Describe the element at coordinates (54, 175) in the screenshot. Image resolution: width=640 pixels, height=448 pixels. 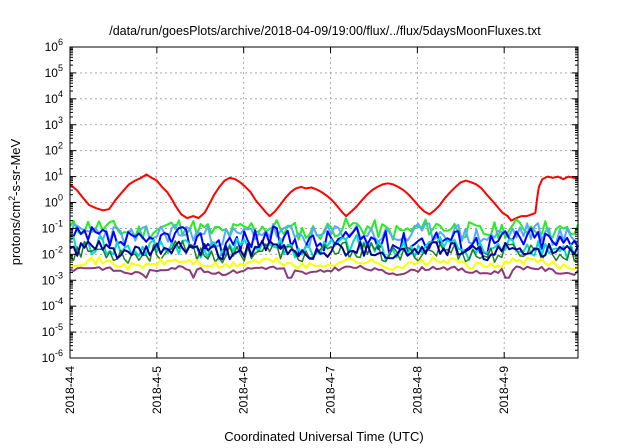
I see `y-tick-label: 10¹` at that location.